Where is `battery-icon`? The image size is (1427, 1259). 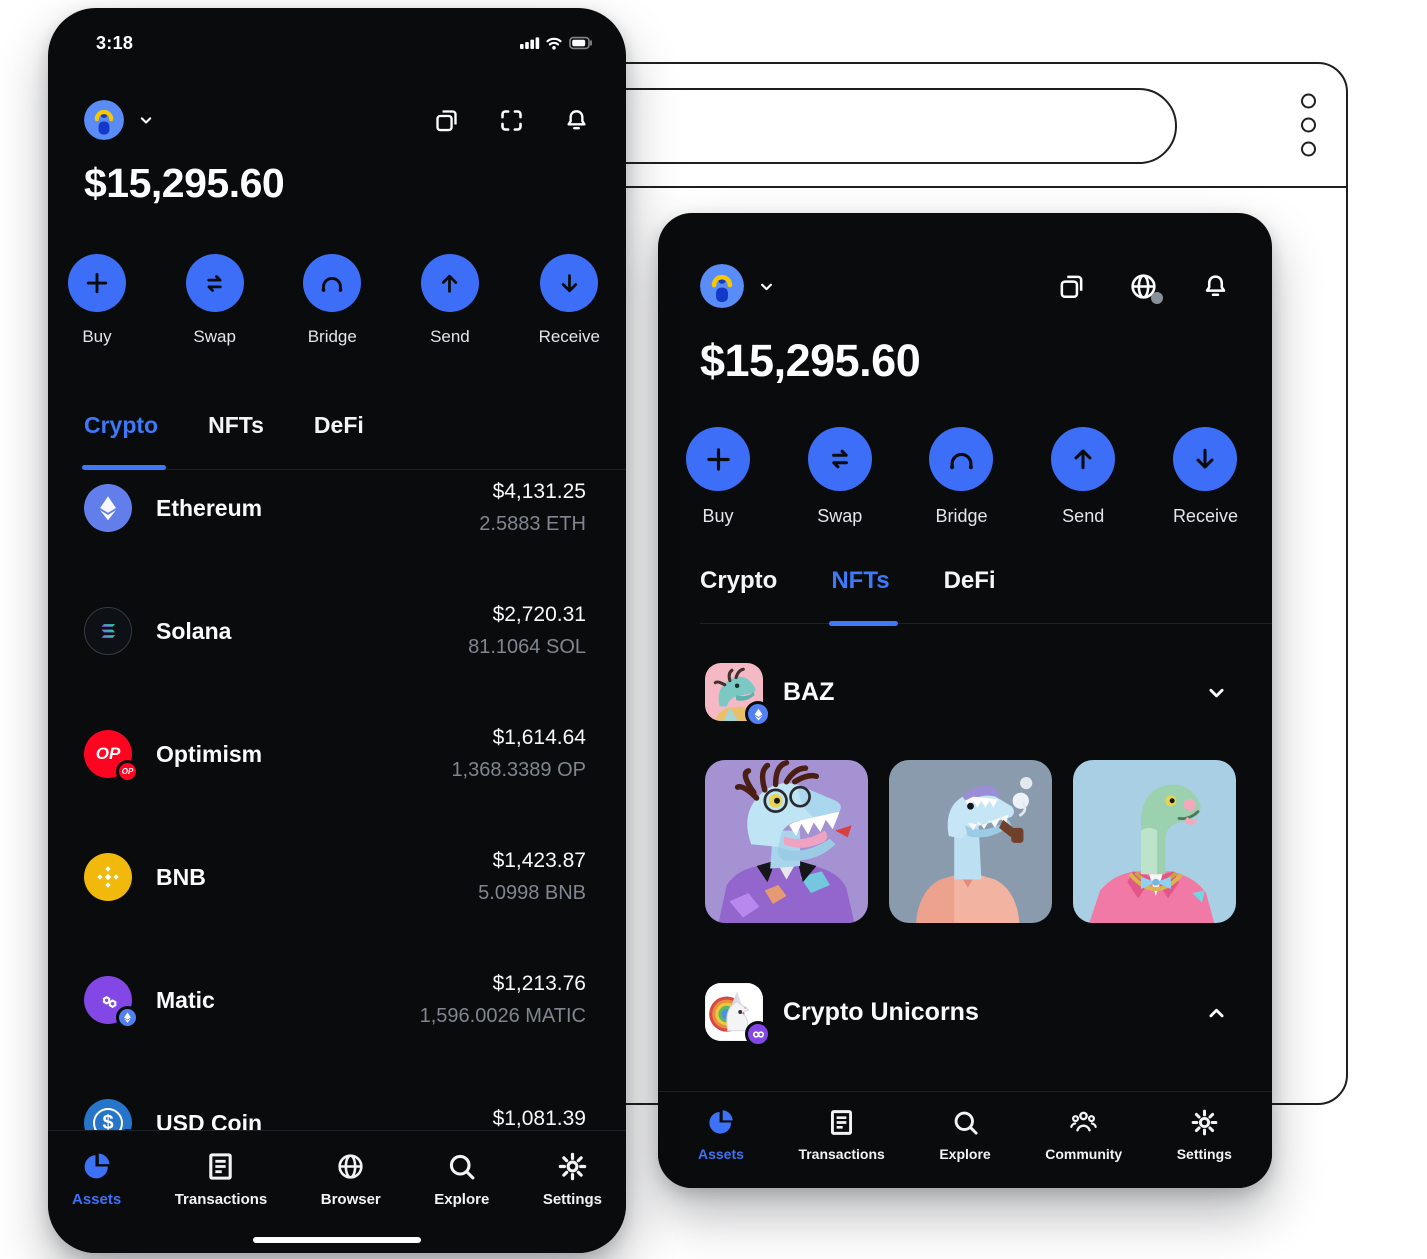
battery-icon is located at coordinates (580, 43).